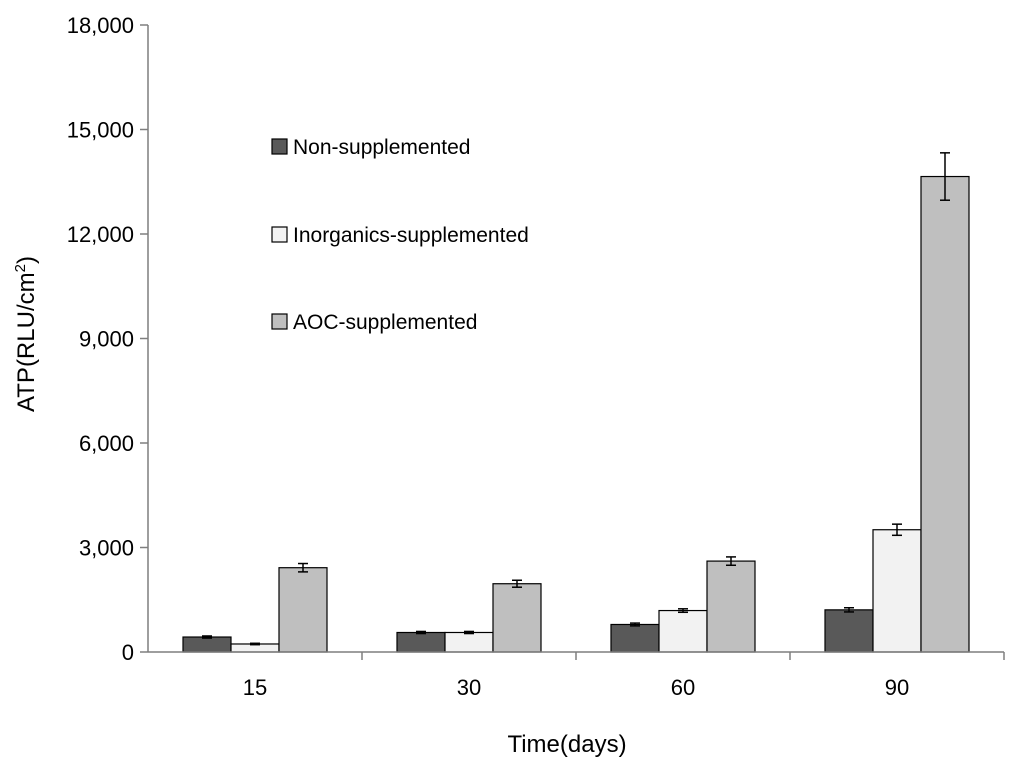 This screenshot has height=762, width=1009. What do you see at coordinates (100, 25) in the screenshot?
I see `y-tick-label: 18,000` at bounding box center [100, 25].